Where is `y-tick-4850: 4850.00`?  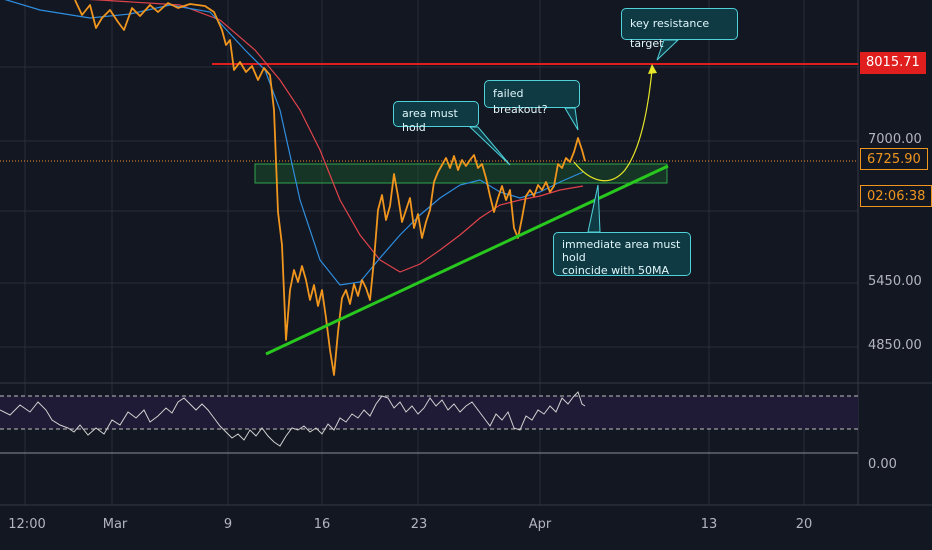 y-tick-4850: 4850.00 is located at coordinates (895, 345).